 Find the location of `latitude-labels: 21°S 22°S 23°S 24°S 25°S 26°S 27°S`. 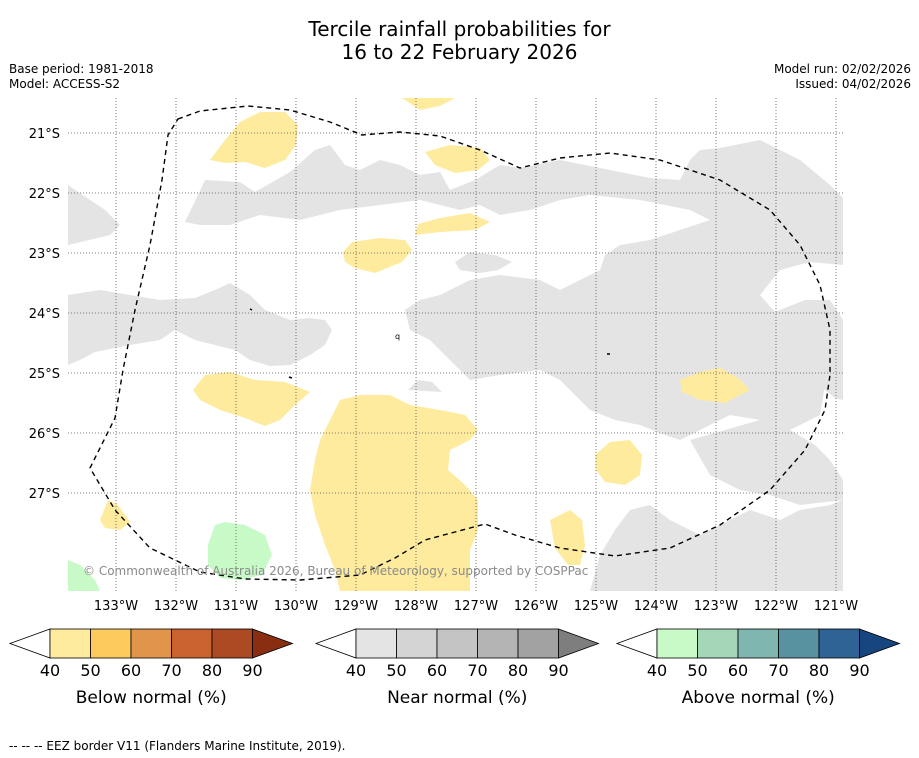

latitude-labels: 21°S 22°S 23°S 24°S 25°S 26°S 27°S is located at coordinates (44, 314).